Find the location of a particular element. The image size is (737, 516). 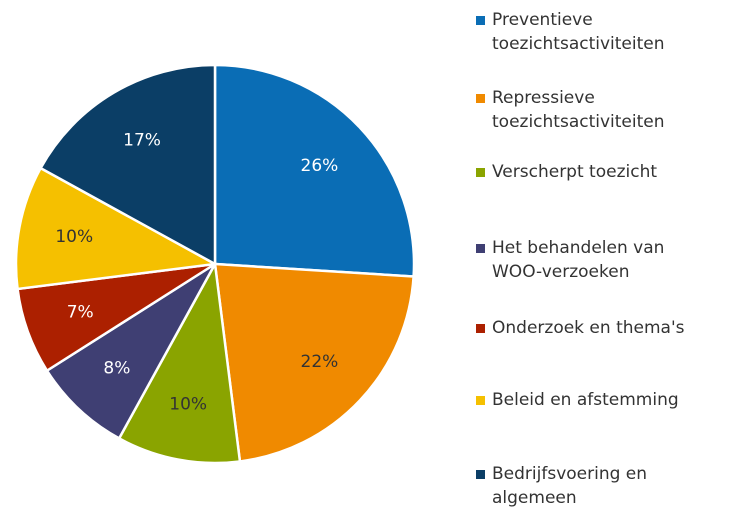

legend-label: Repressieve toezichtsactiviteiten is located at coordinates (578, 110).